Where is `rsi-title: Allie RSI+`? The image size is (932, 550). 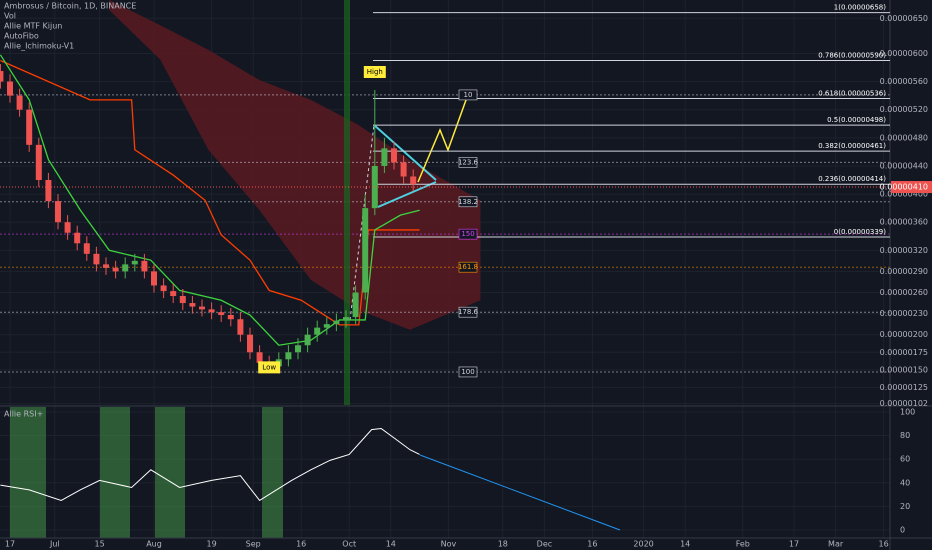
rsi-title: Allie RSI+ is located at coordinates (23, 414).